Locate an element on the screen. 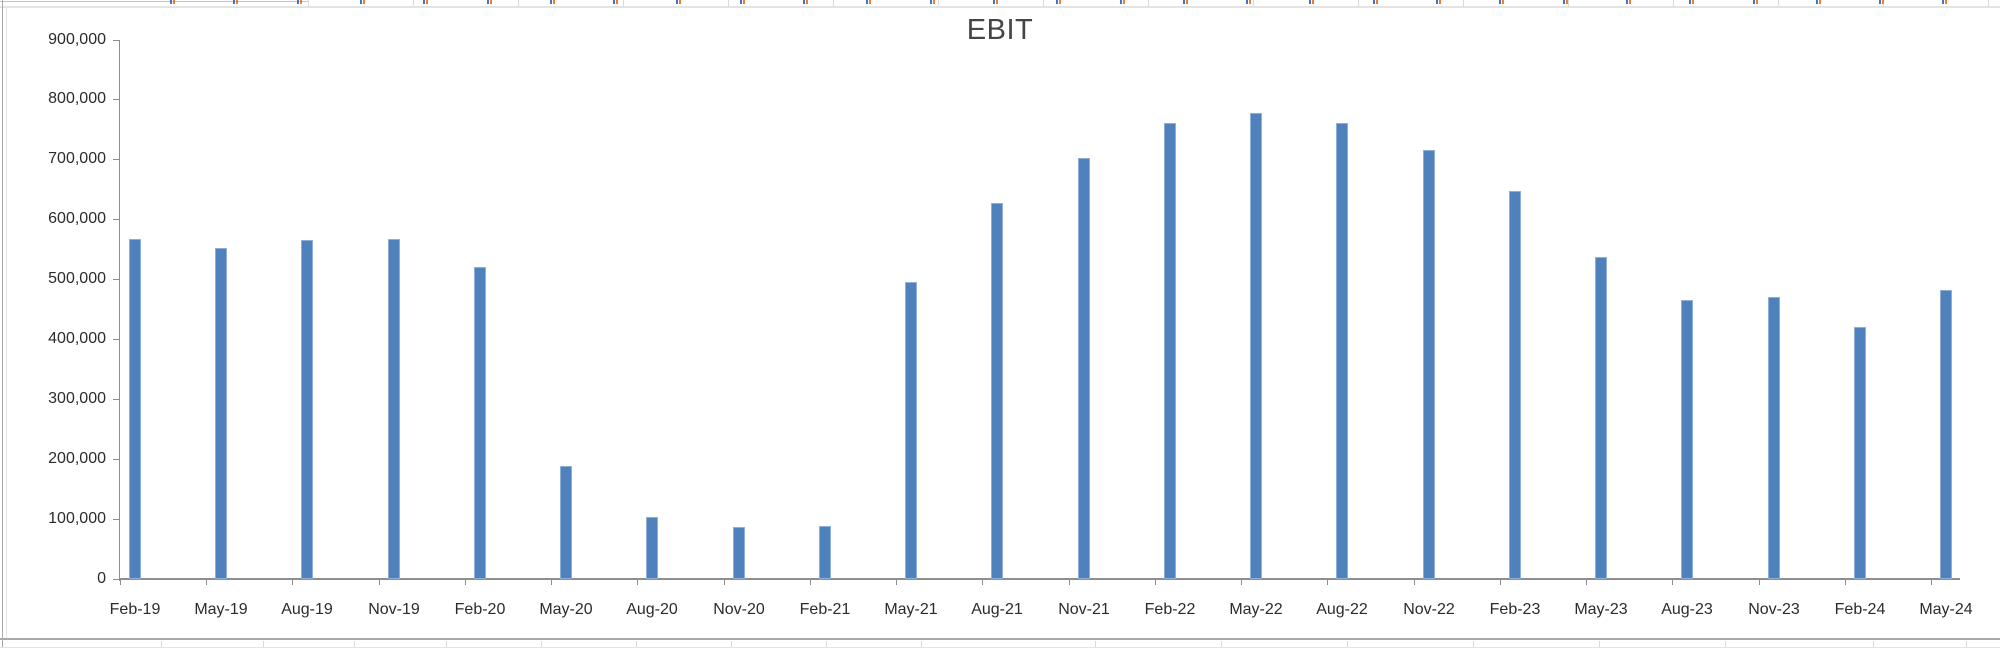  chart-top-border is located at coordinates (1000, 7).